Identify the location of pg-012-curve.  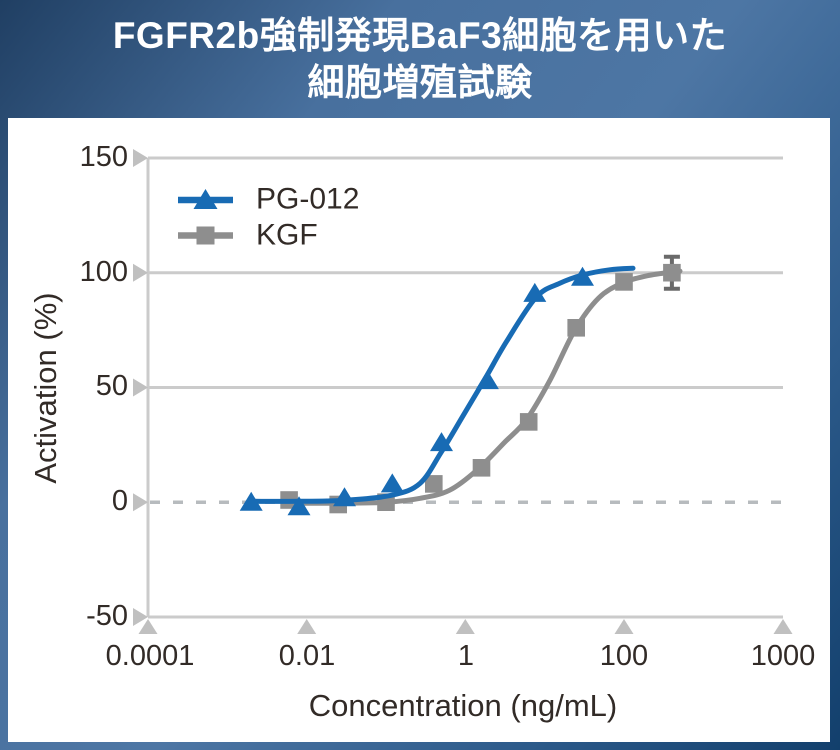
(442, 384).